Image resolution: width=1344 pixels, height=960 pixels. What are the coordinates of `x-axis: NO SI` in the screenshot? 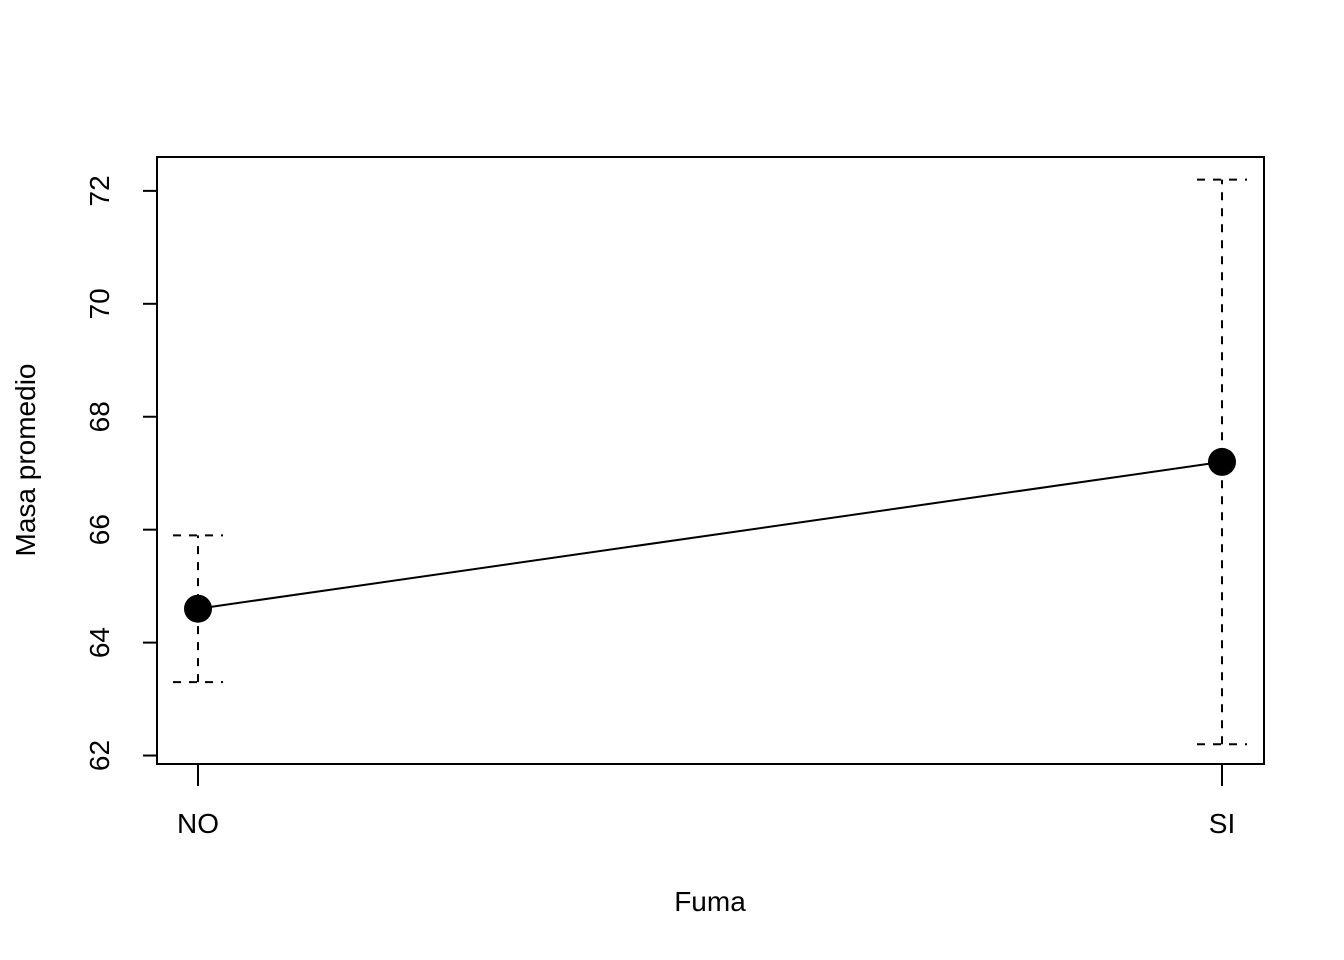 It's located at (706, 801).